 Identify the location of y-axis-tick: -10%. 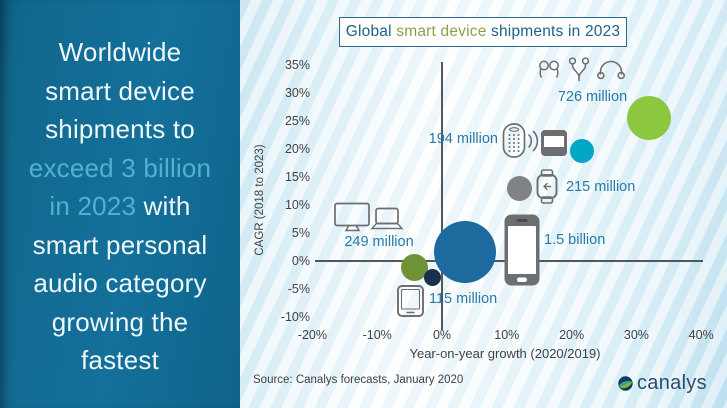
(295, 317).